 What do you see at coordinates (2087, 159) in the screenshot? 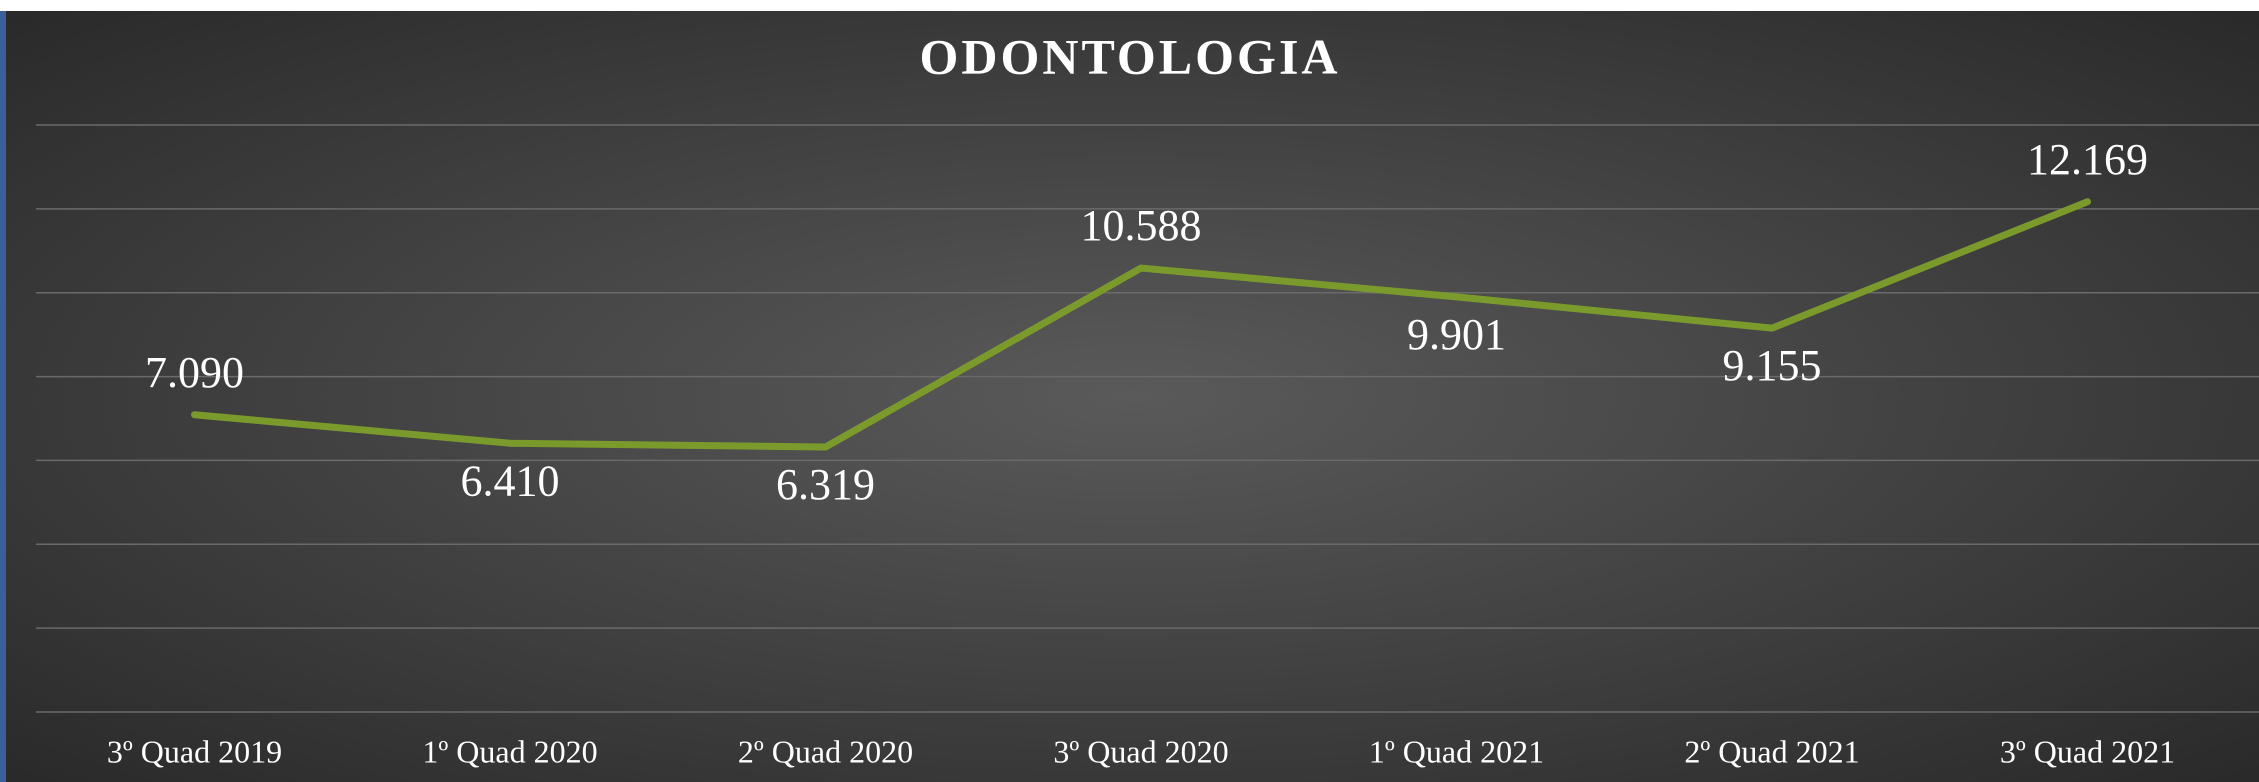
I see `data-label: 12.169` at bounding box center [2087, 159].